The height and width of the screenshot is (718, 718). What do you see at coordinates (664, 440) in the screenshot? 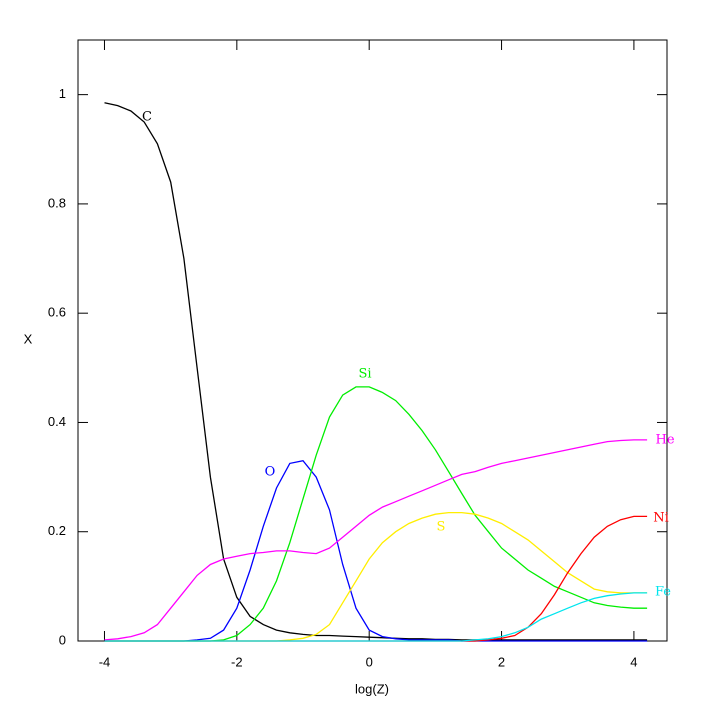
I see `series-label: He` at bounding box center [664, 440].